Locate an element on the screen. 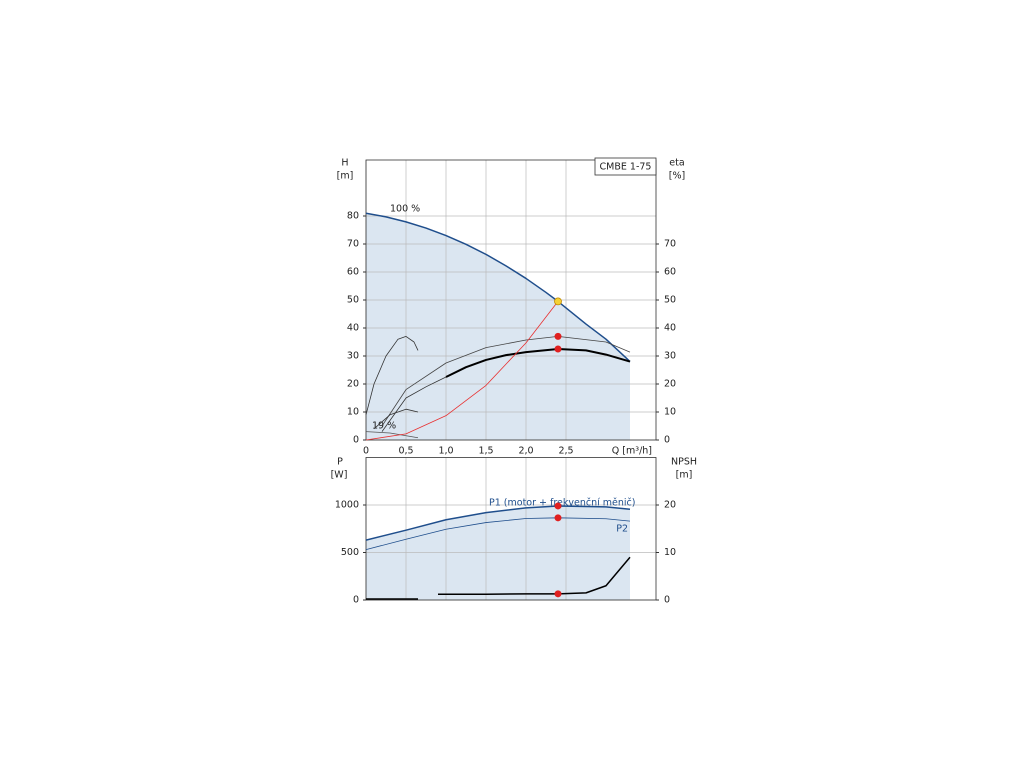 Image resolution: width=1024 pixels, height=772 pixels. series-label: 100 % is located at coordinates (405, 209).